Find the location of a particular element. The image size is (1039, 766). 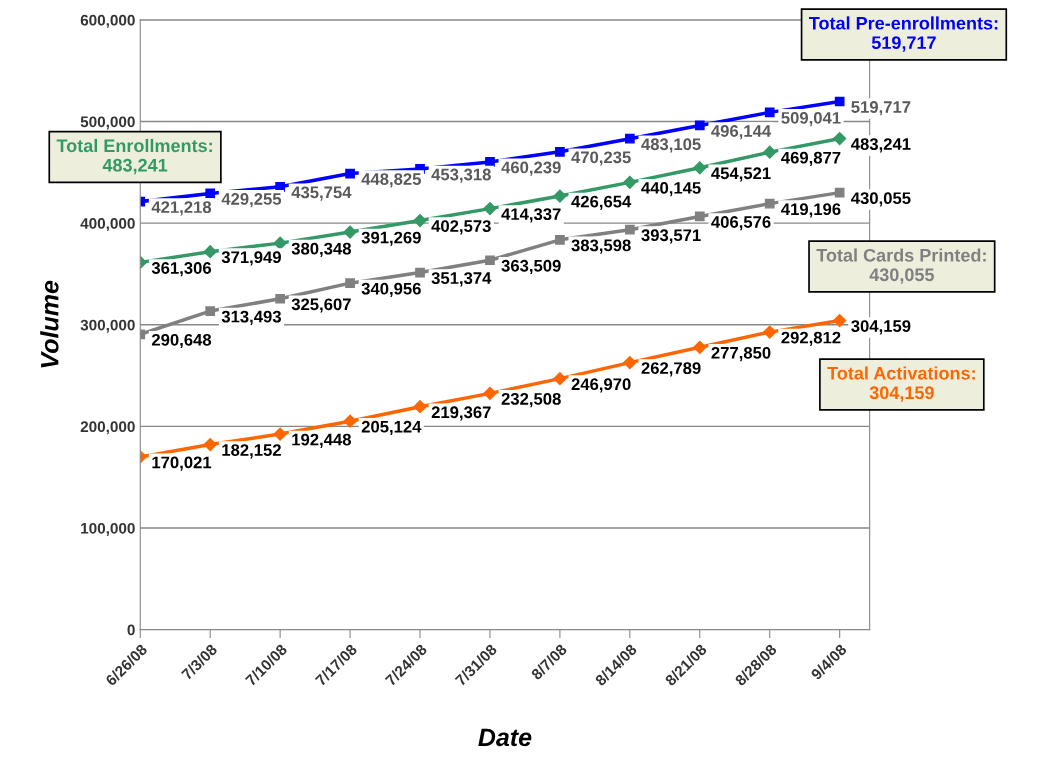

data-label: 383,598 is located at coordinates (601, 246).